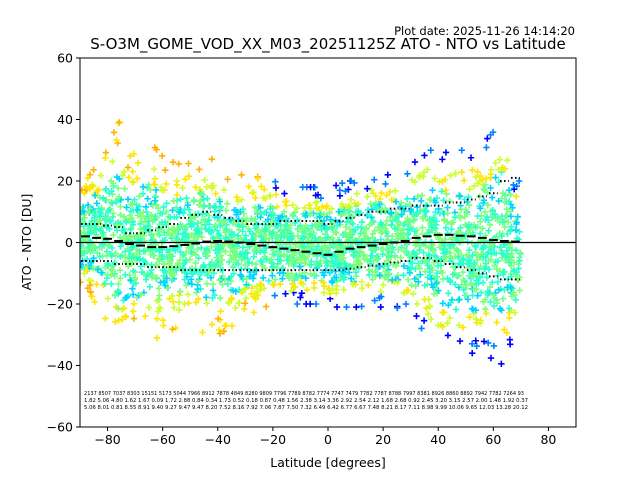 The height and width of the screenshot is (480, 640). I want to click on x-tick-label: 80, so click(548, 439).